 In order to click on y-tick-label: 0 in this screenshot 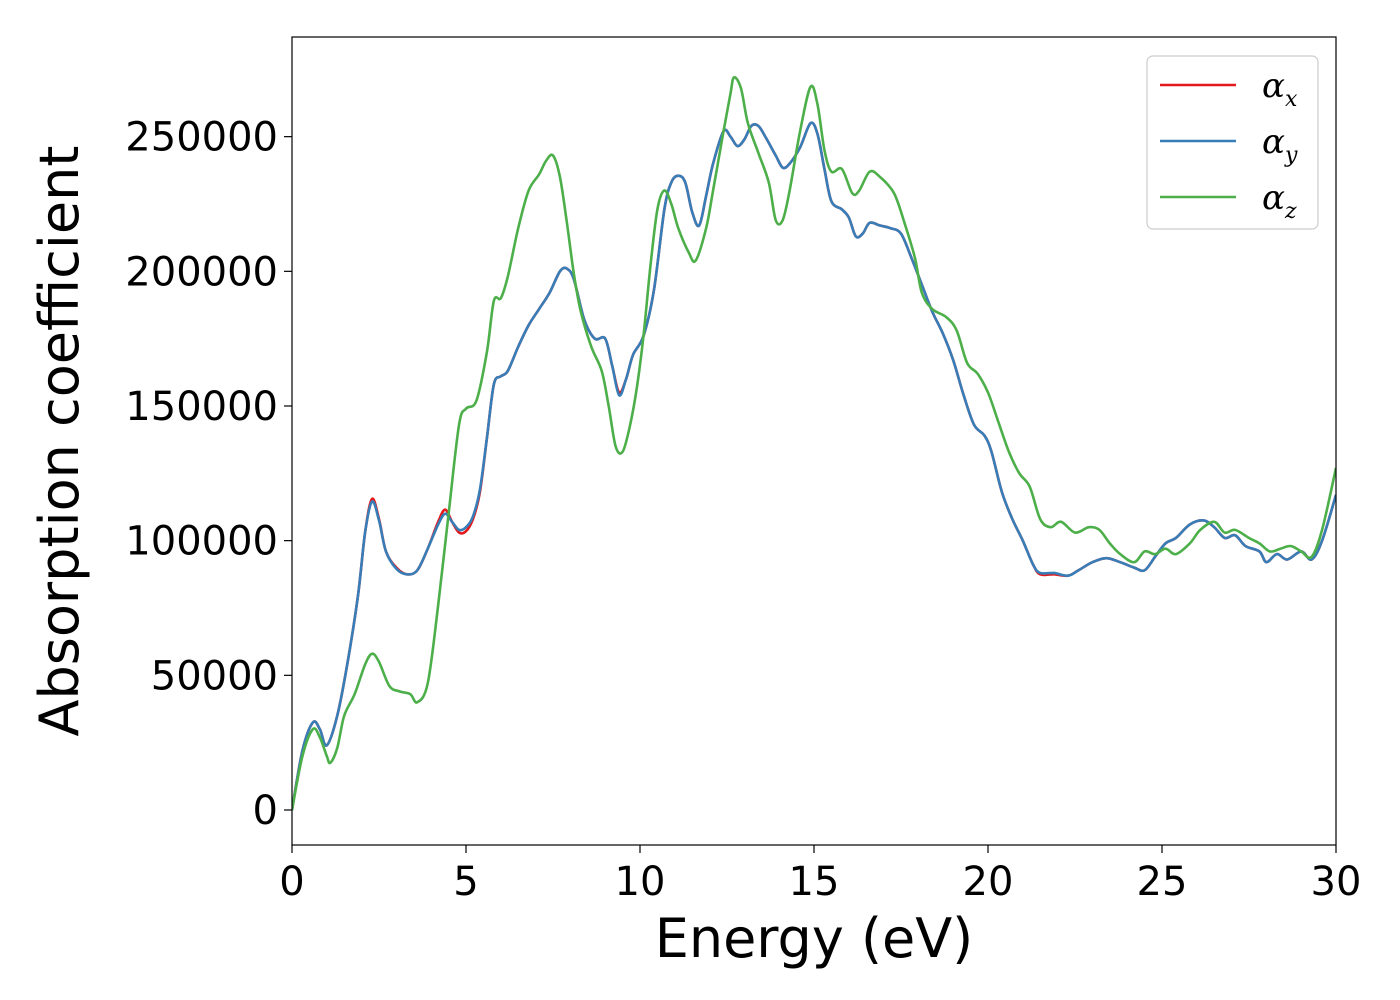, I will do `click(265, 811)`.